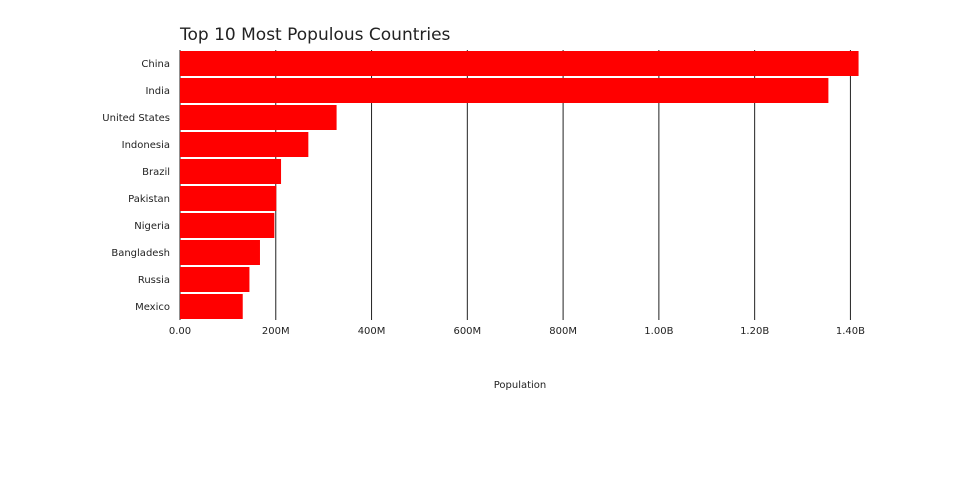  Describe the element at coordinates (156, 172) in the screenshot. I see `y-tick-label: Brazil` at that location.